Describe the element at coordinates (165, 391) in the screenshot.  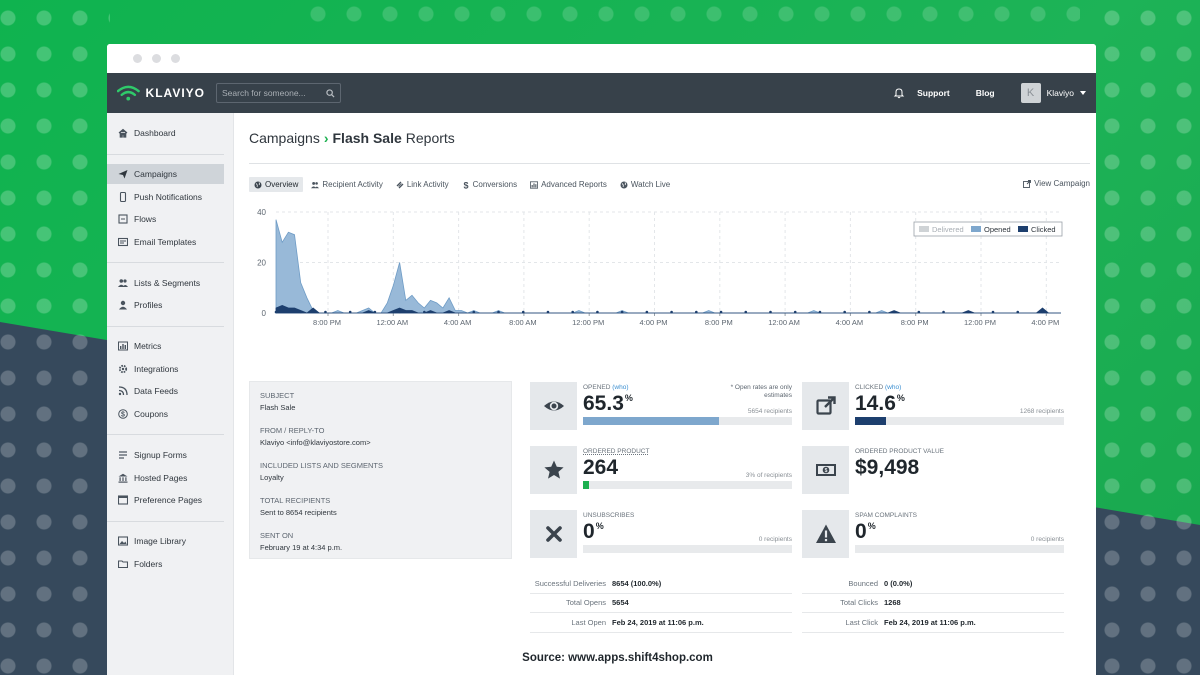
I see `sidebar-item-data-feeds: Data Feeds` at that location.